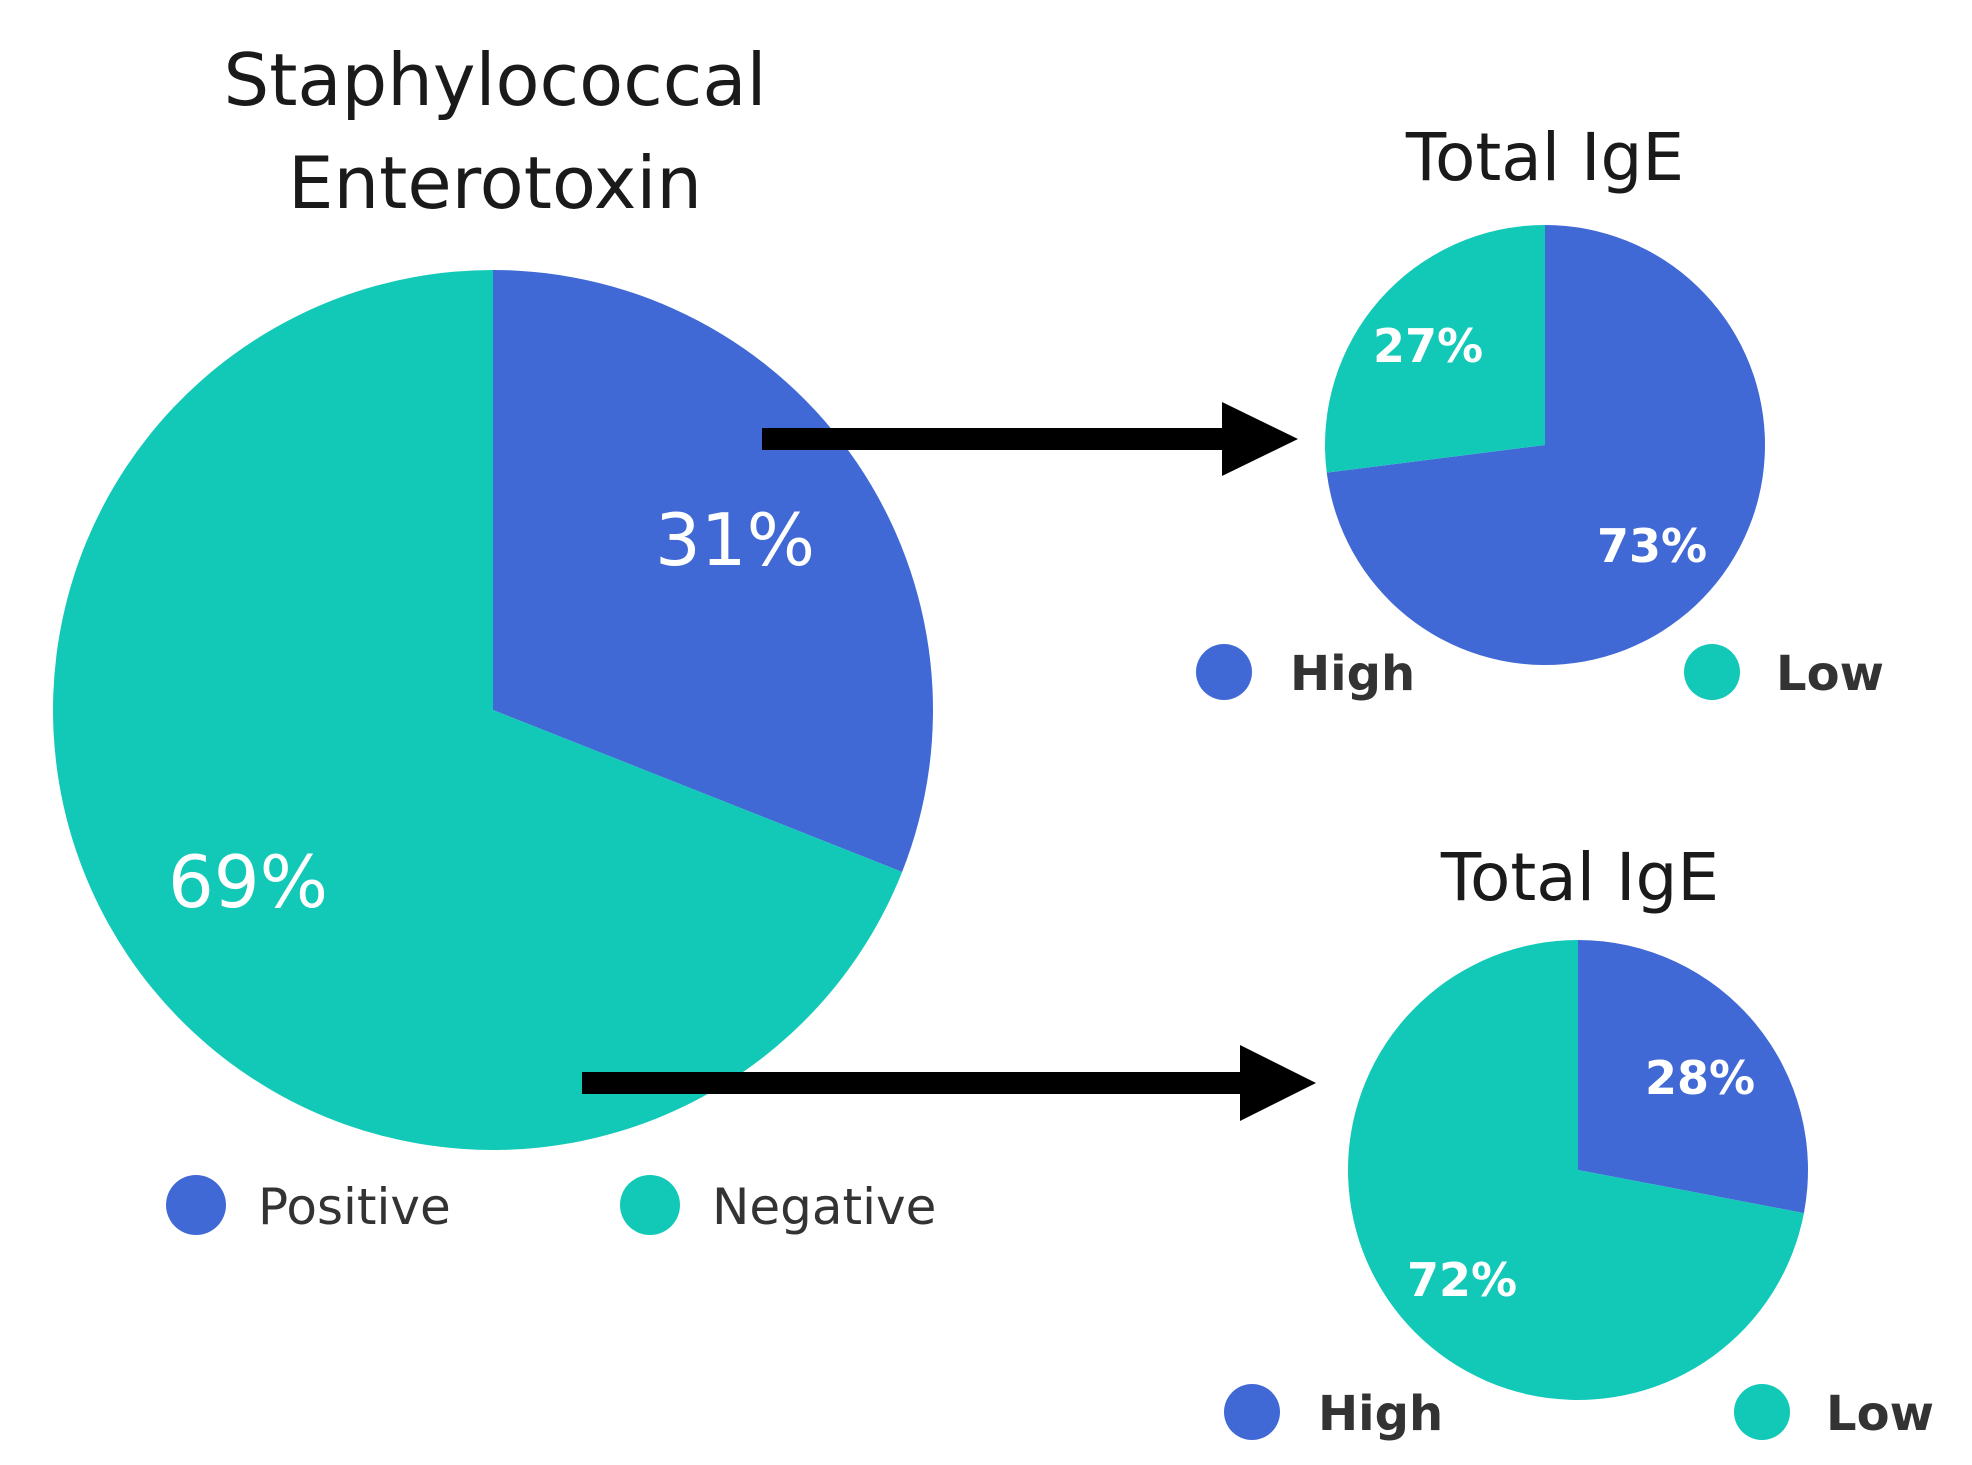  I want to click on main-label-positive: 31%, so click(735, 540).